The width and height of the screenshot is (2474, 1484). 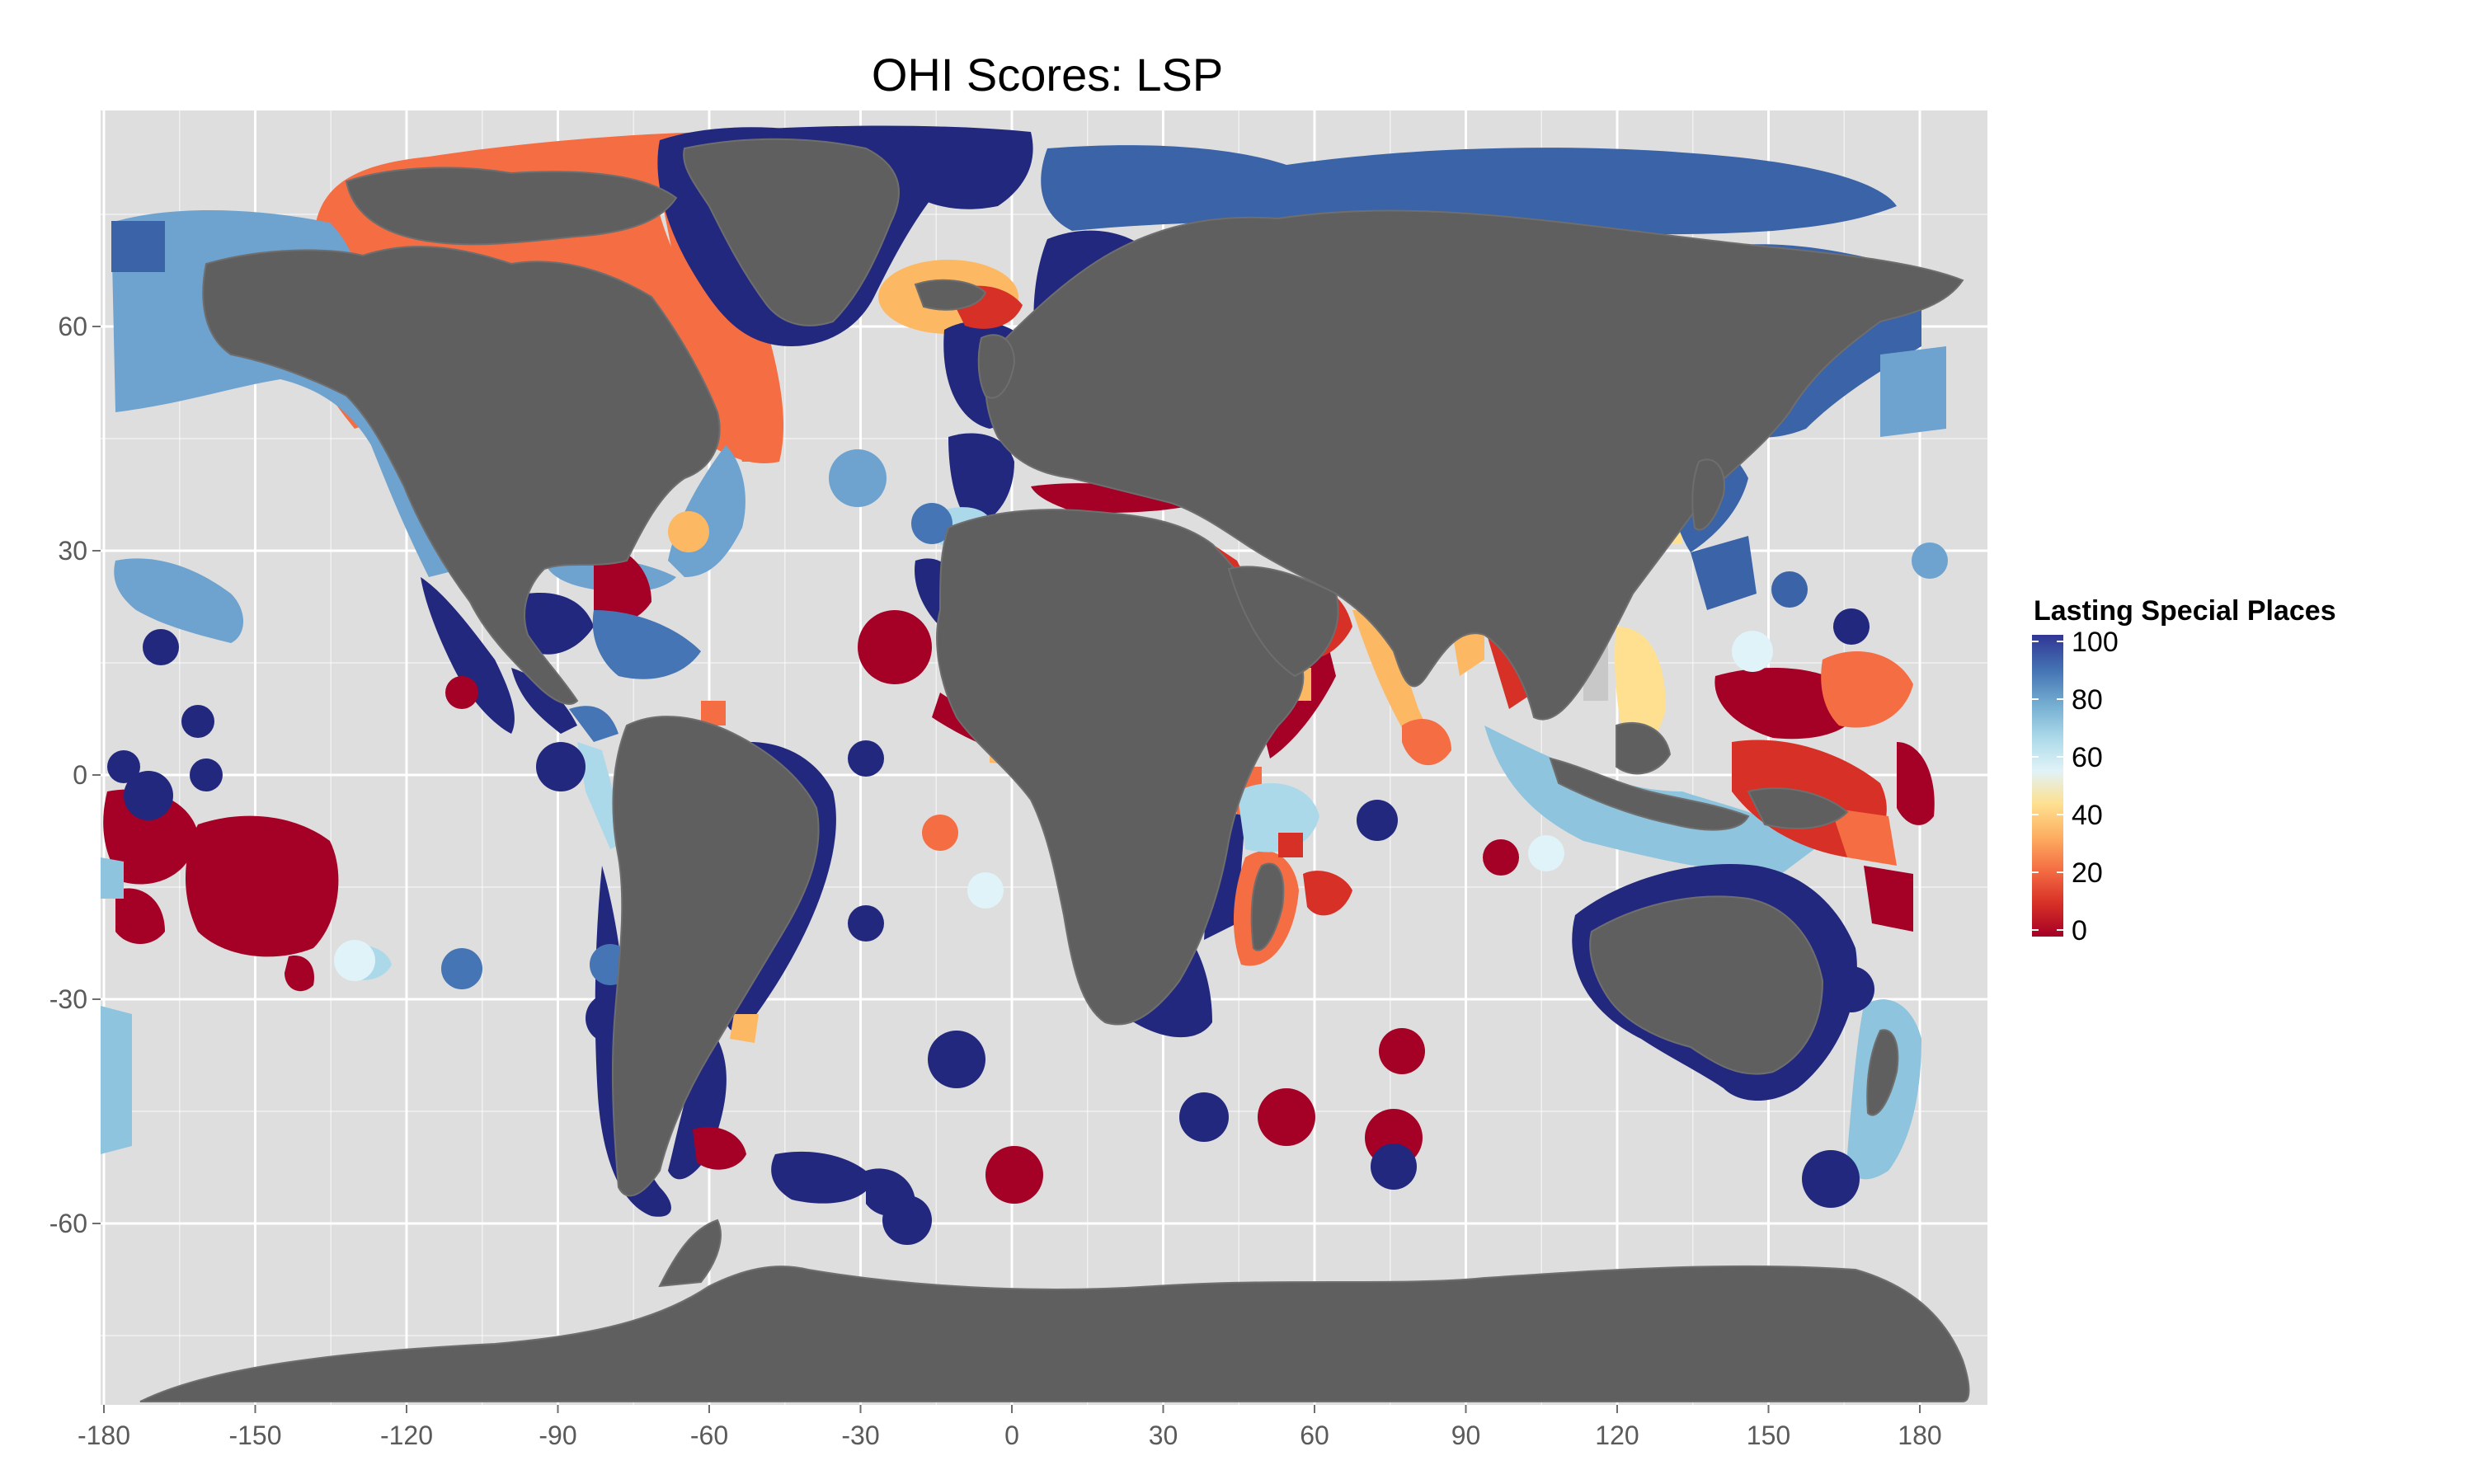 What do you see at coordinates (2184, 770) in the screenshot?
I see `legend: Lasting Special Places 100 80 60 40 20 0` at bounding box center [2184, 770].